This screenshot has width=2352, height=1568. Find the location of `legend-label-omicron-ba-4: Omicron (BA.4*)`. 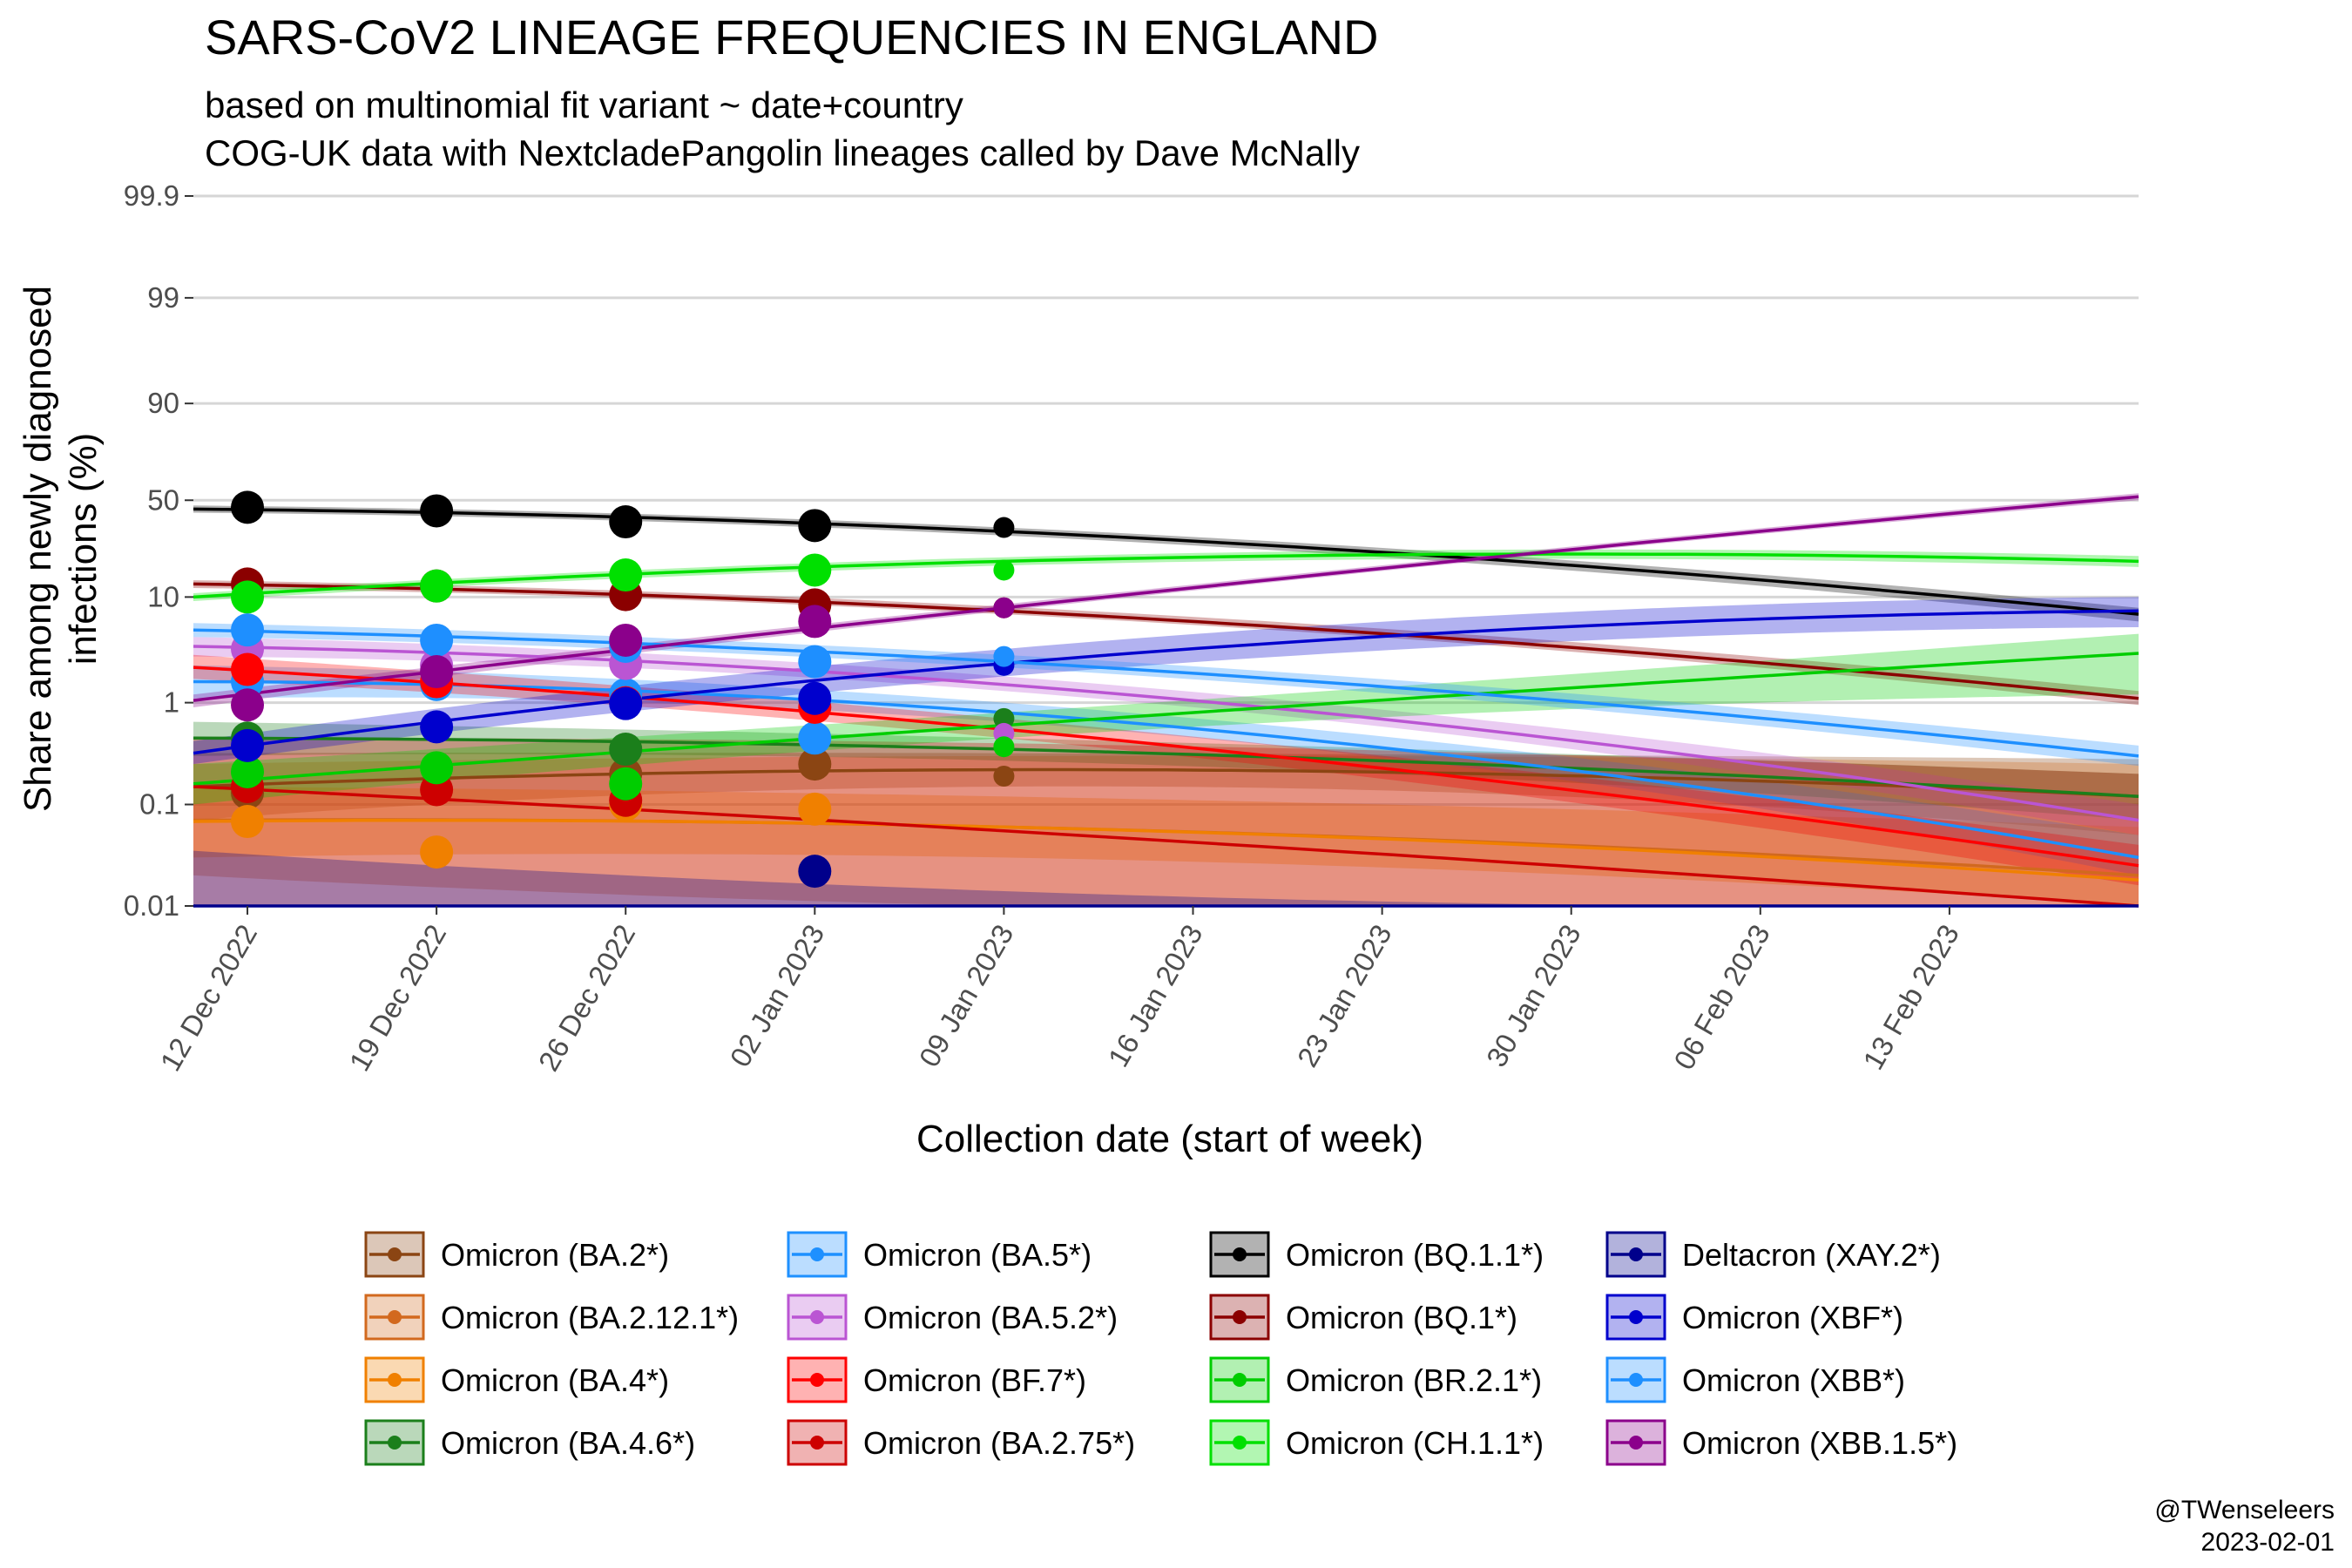

legend-label-omicron-ba-4: Omicron (BA.4*) is located at coordinates (555, 1380).